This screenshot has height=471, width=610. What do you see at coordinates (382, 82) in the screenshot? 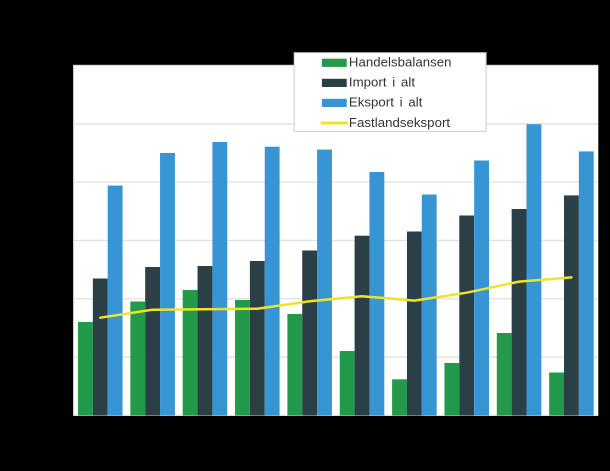
I see `svg-text: Import i alt` at bounding box center [382, 82].